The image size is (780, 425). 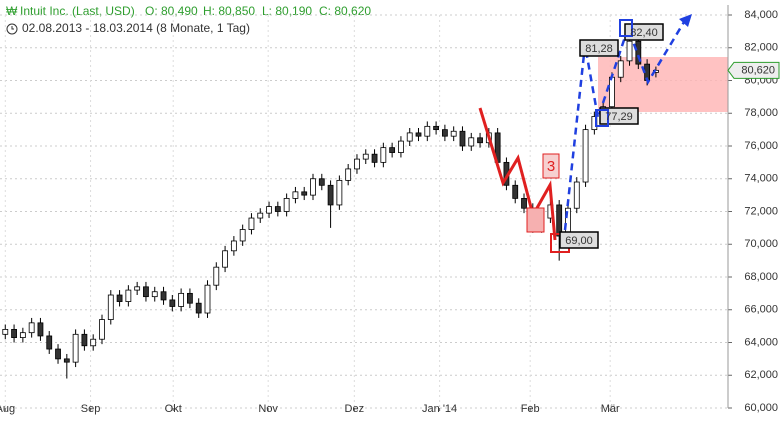 What do you see at coordinates (761, 408) in the screenshot?
I see `y-tick-label: 60,000` at bounding box center [761, 408].